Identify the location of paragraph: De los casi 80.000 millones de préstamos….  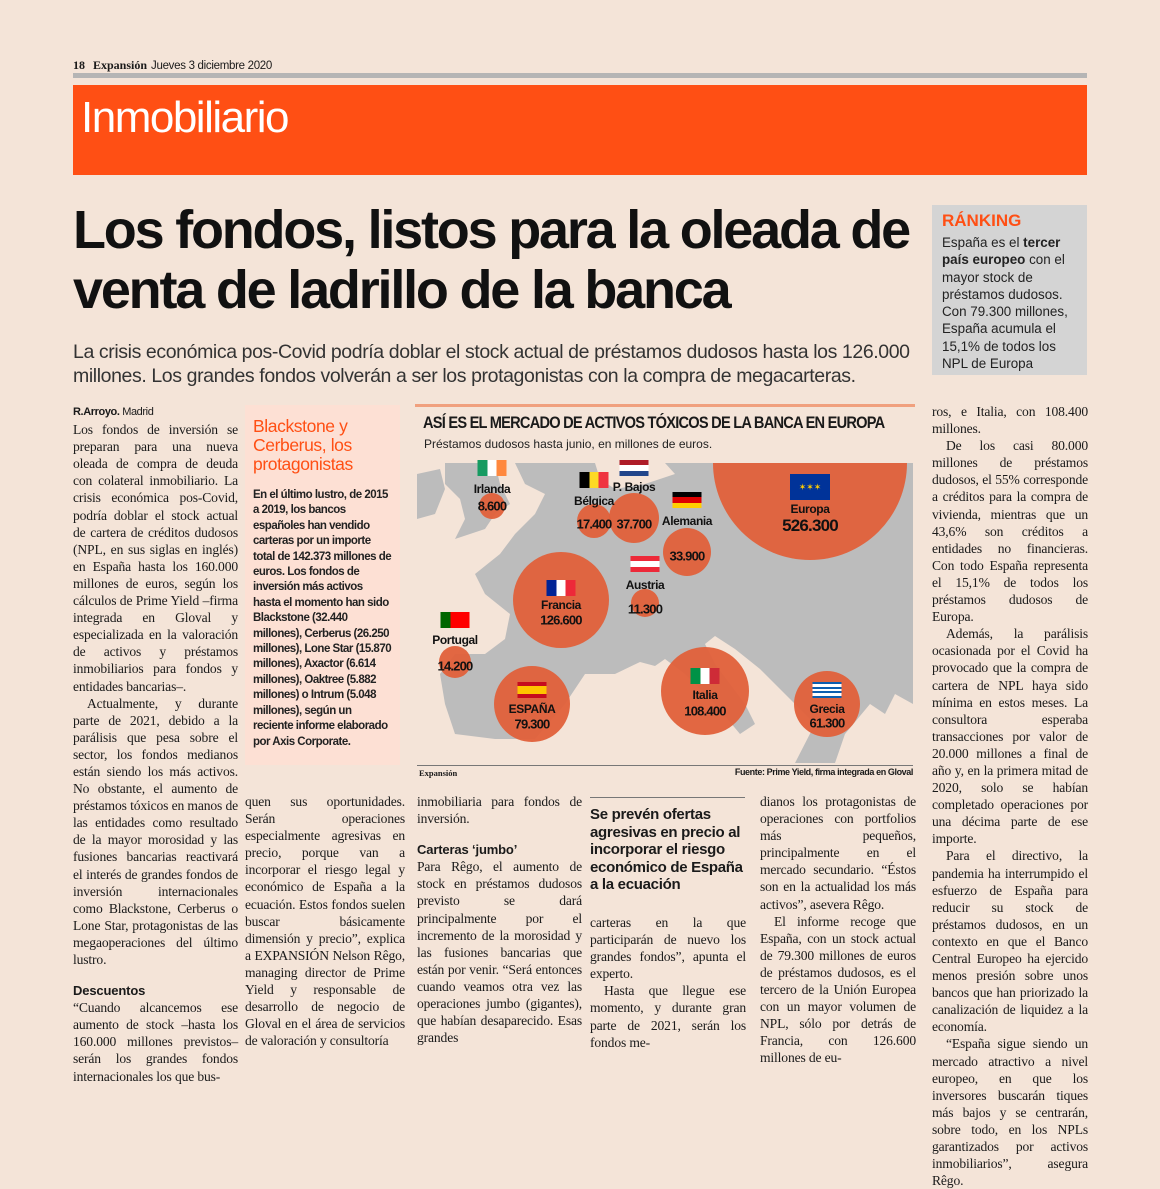
(1010, 531).